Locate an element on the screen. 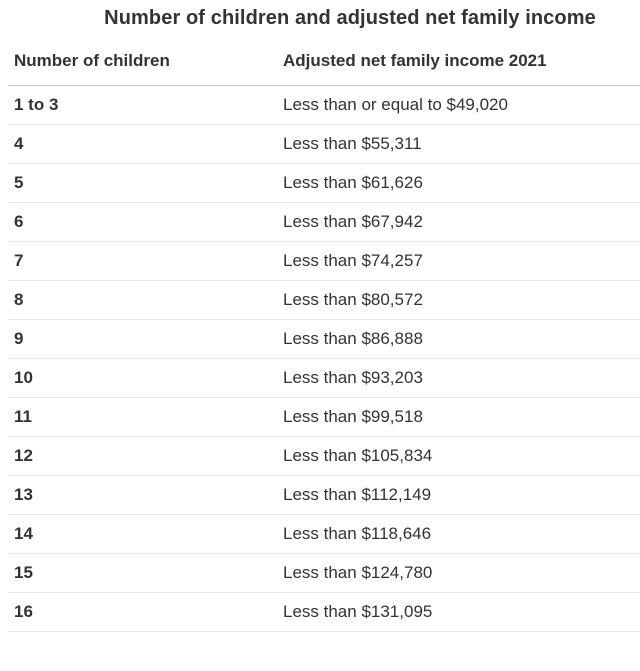  table-row: 8 Less than $80,572 is located at coordinates (324, 300).